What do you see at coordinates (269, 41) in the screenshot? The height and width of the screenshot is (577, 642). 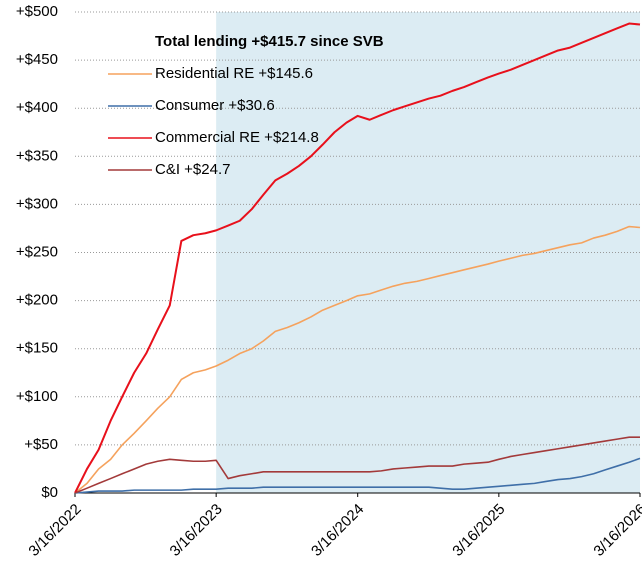 I see `legend-title: Total lending +$415.7 since SVB` at bounding box center [269, 41].